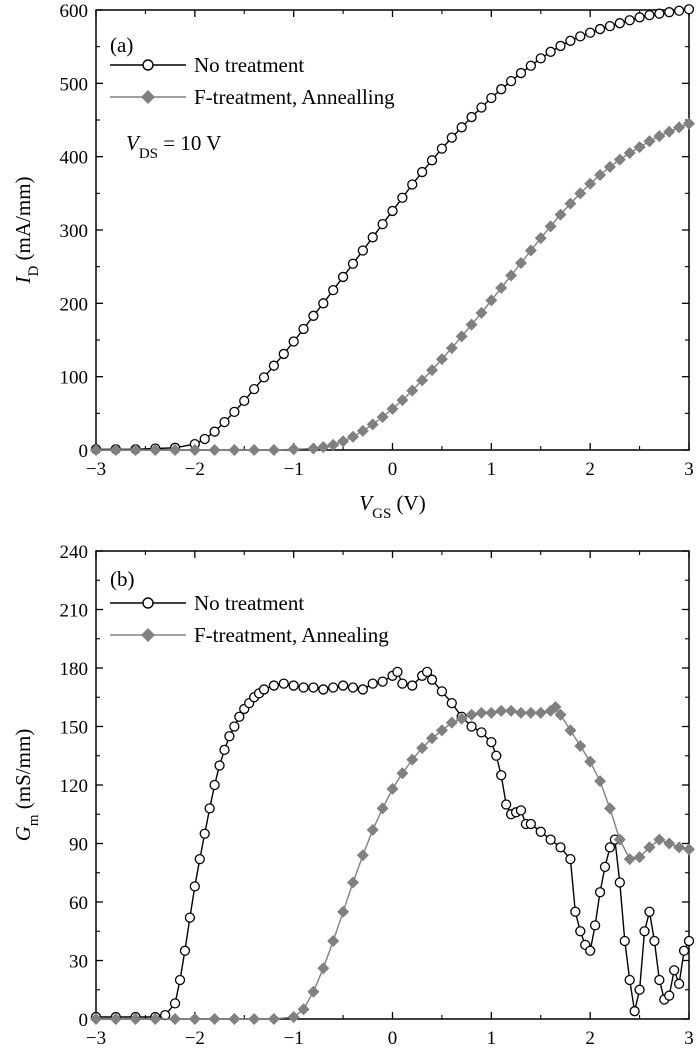 The width and height of the screenshot is (700, 1057). I want to click on annotation-sub: DS, so click(148, 154).